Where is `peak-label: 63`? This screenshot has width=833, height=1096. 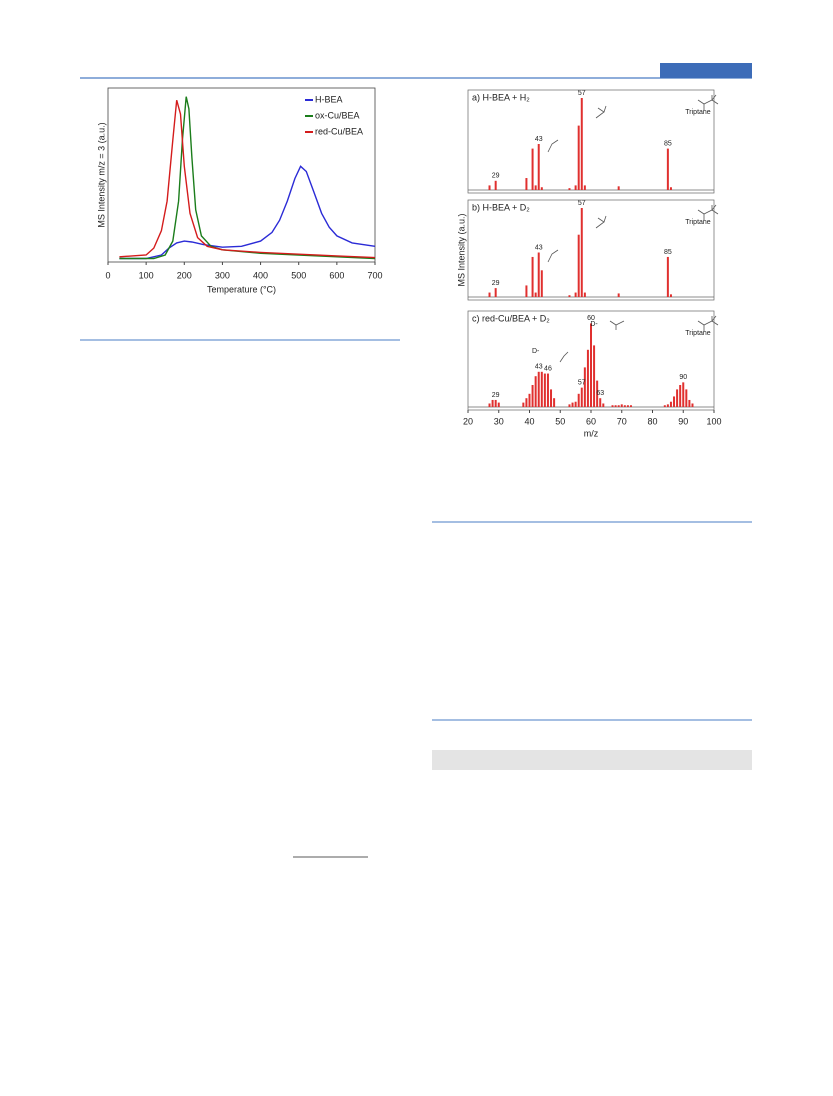
peak-label: 63 is located at coordinates (600, 393).